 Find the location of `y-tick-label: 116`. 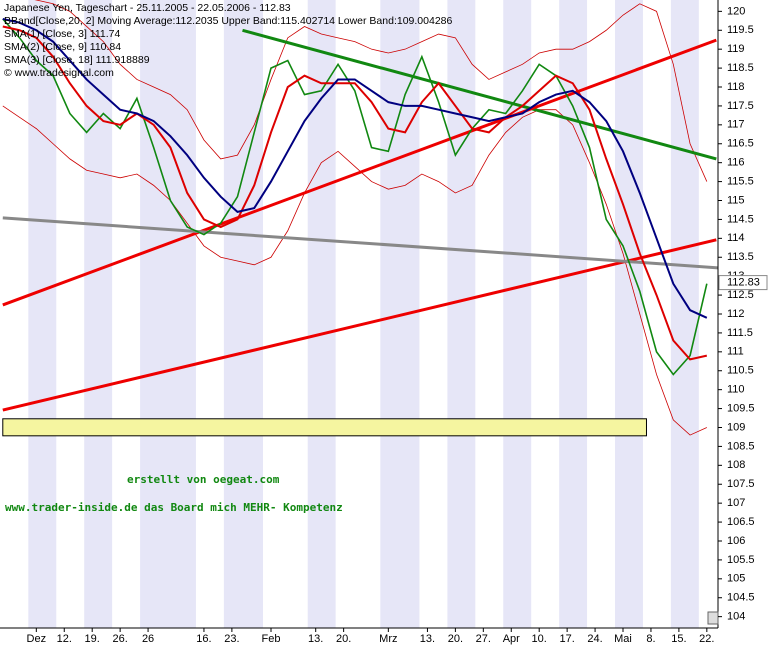

y-tick-label: 116 is located at coordinates (736, 163).